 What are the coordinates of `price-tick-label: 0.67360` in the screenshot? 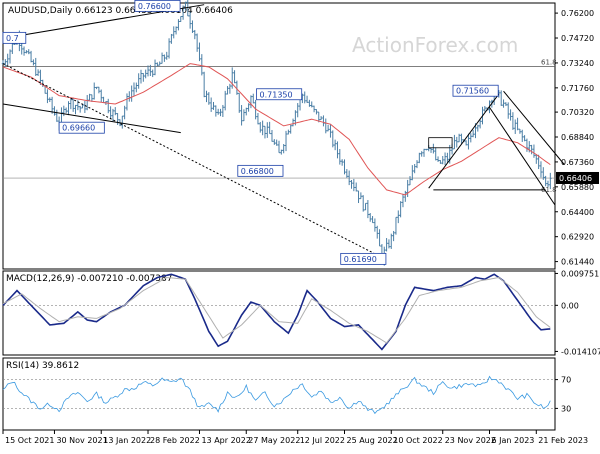 It's located at (577, 162).